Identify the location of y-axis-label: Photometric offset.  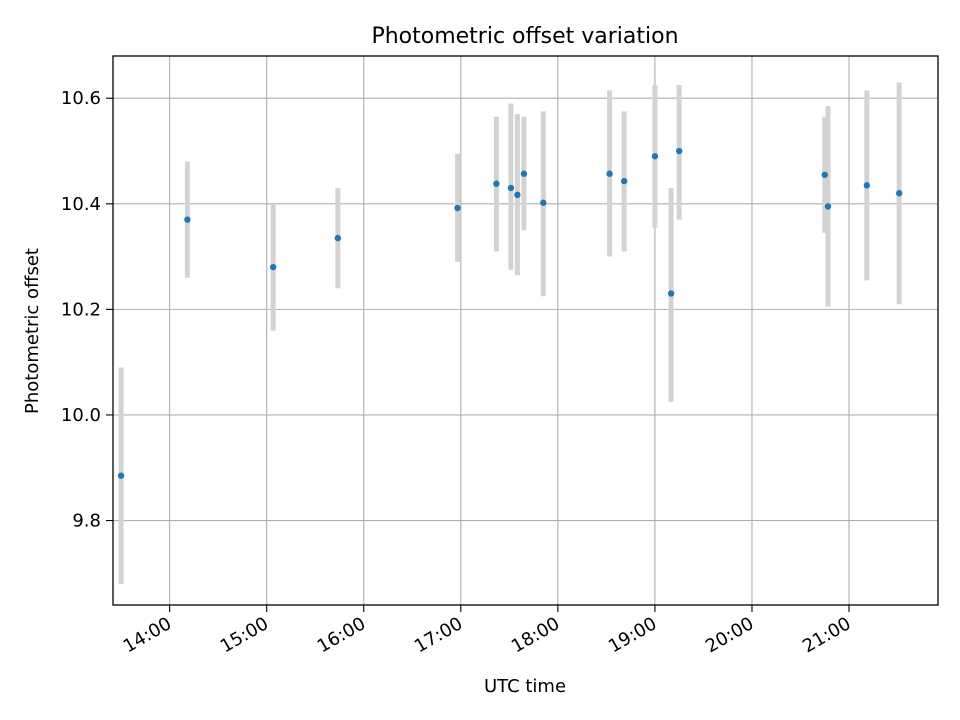
(32, 331).